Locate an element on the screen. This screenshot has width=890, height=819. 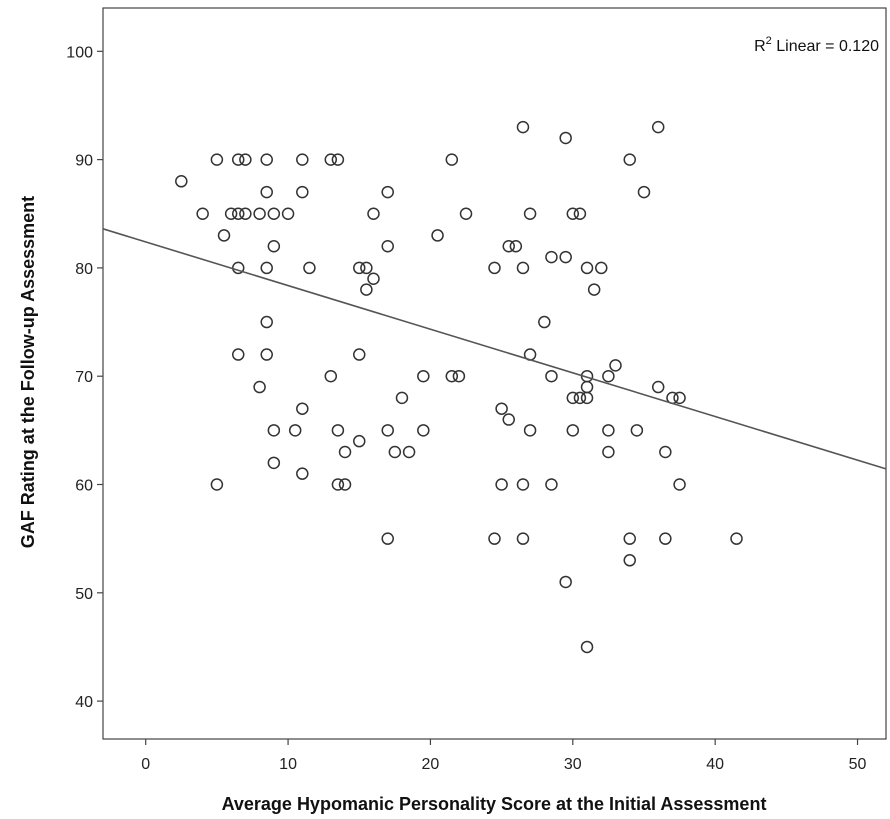
y-tick-label: 70 is located at coordinates (84, 377).